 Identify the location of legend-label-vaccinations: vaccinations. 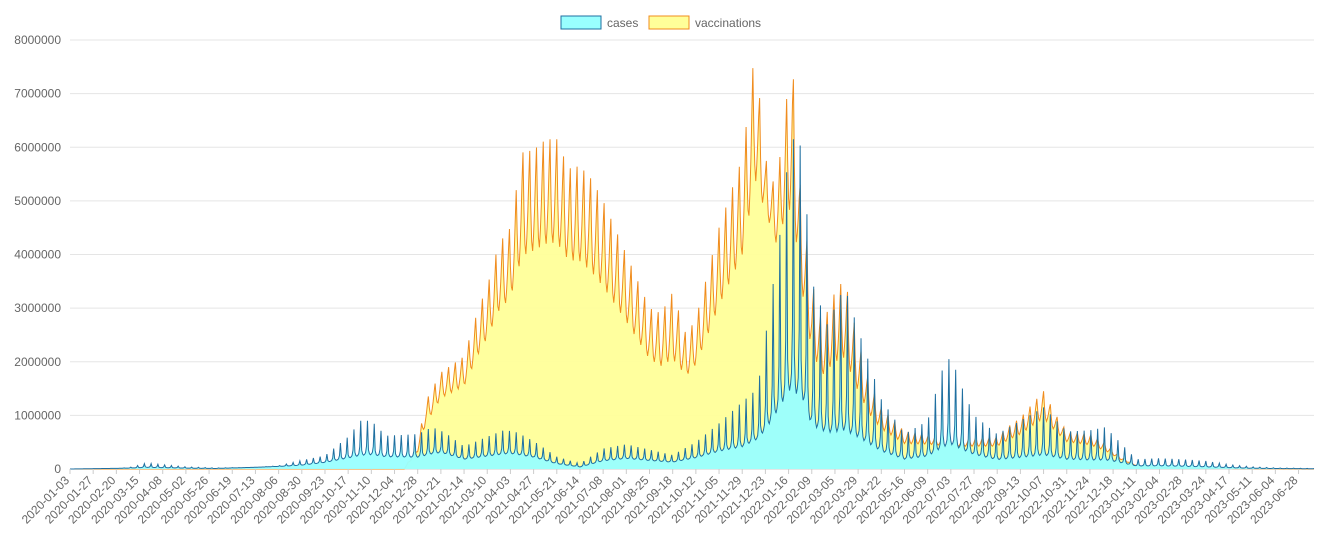
(728, 23).